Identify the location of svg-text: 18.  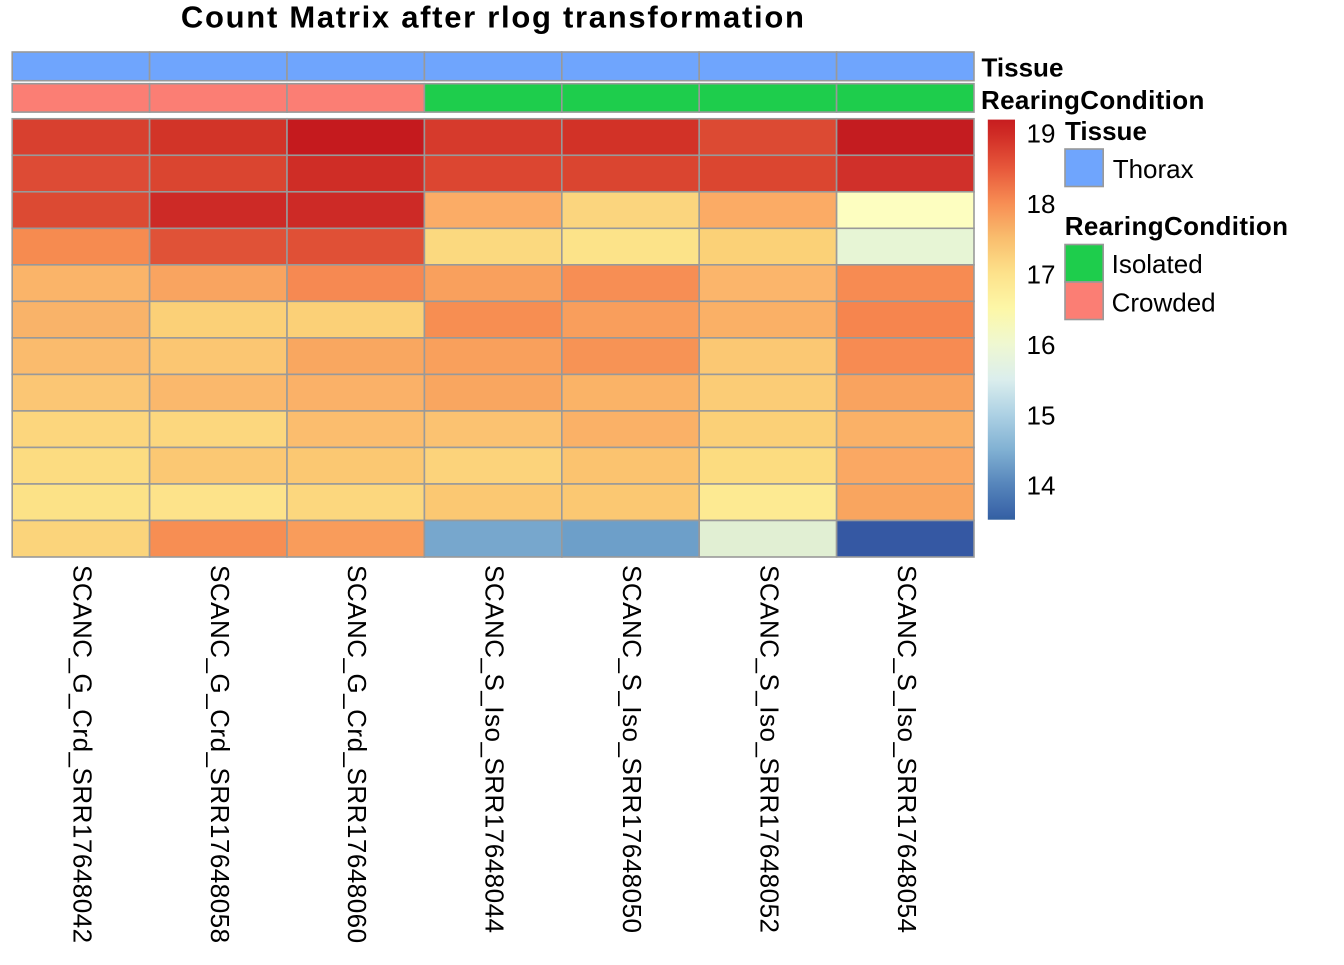
(1041, 204).